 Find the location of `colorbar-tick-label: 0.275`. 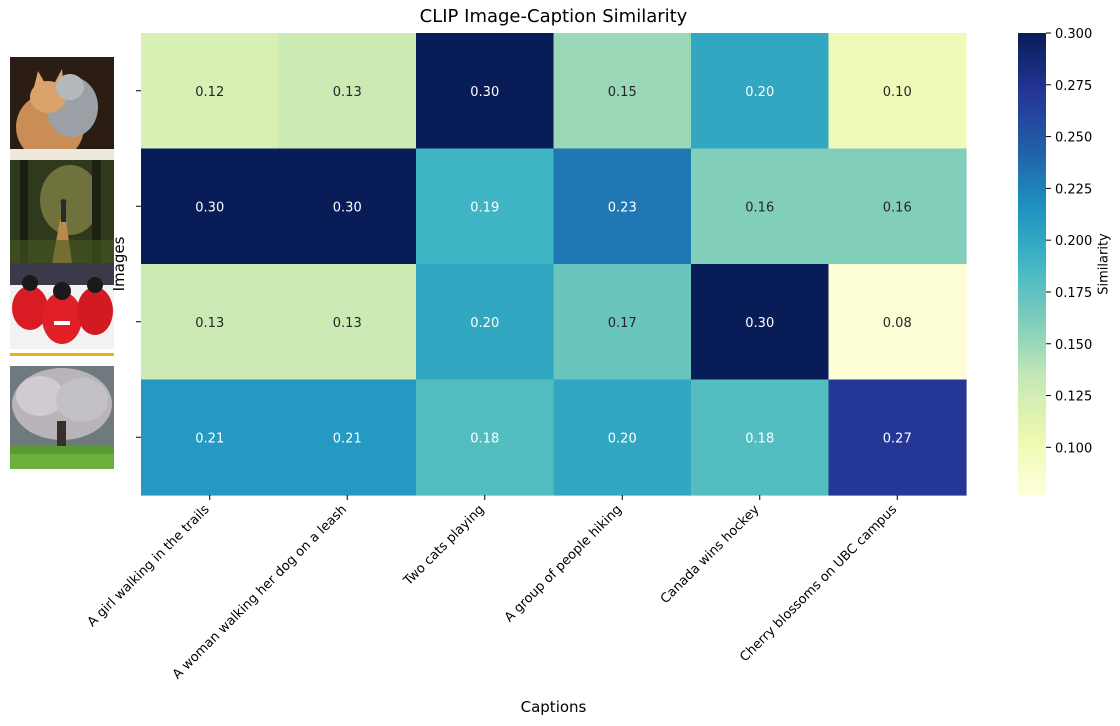

colorbar-tick-label: 0.275 is located at coordinates (1073, 86).